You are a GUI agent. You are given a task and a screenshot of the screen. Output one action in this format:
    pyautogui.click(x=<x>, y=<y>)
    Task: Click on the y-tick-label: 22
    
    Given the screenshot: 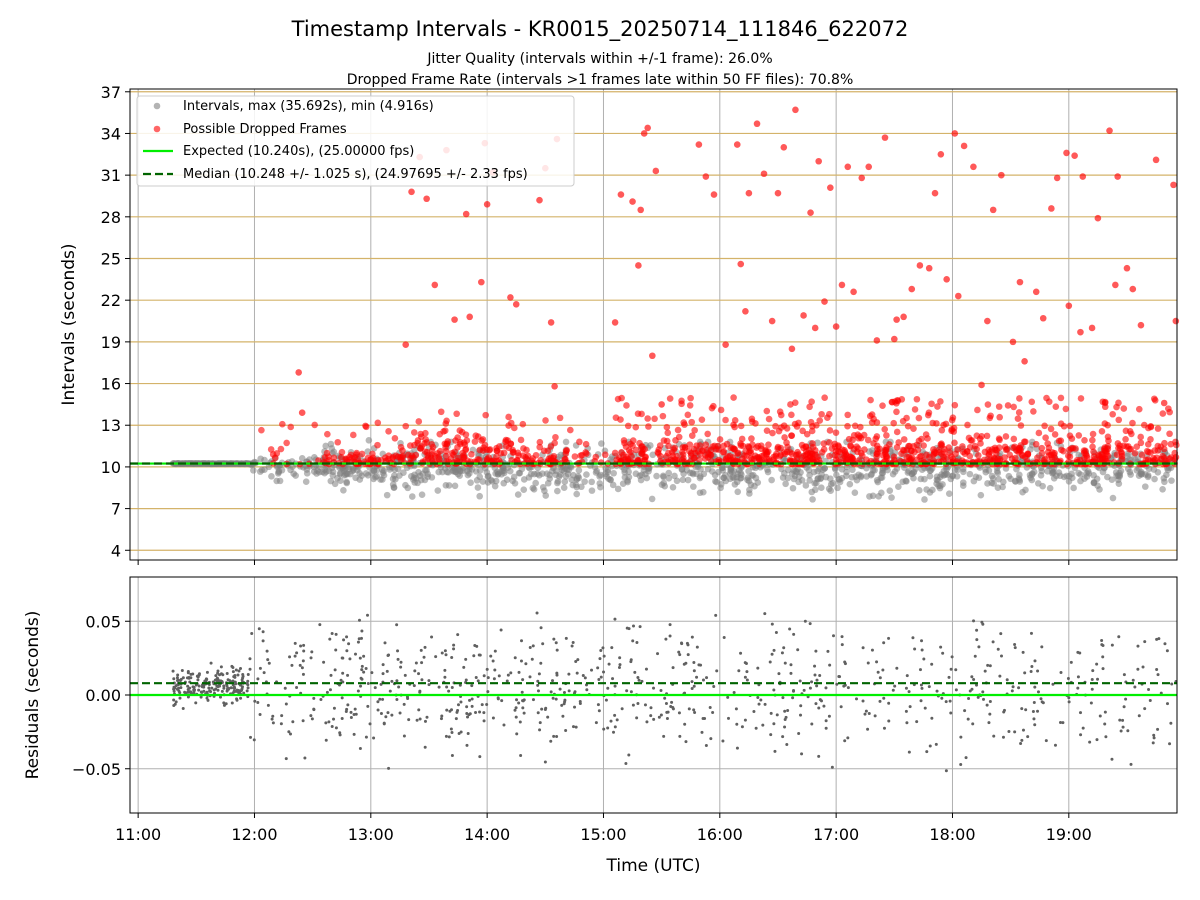 What is the action you would take?
    pyautogui.click(x=111, y=300)
    